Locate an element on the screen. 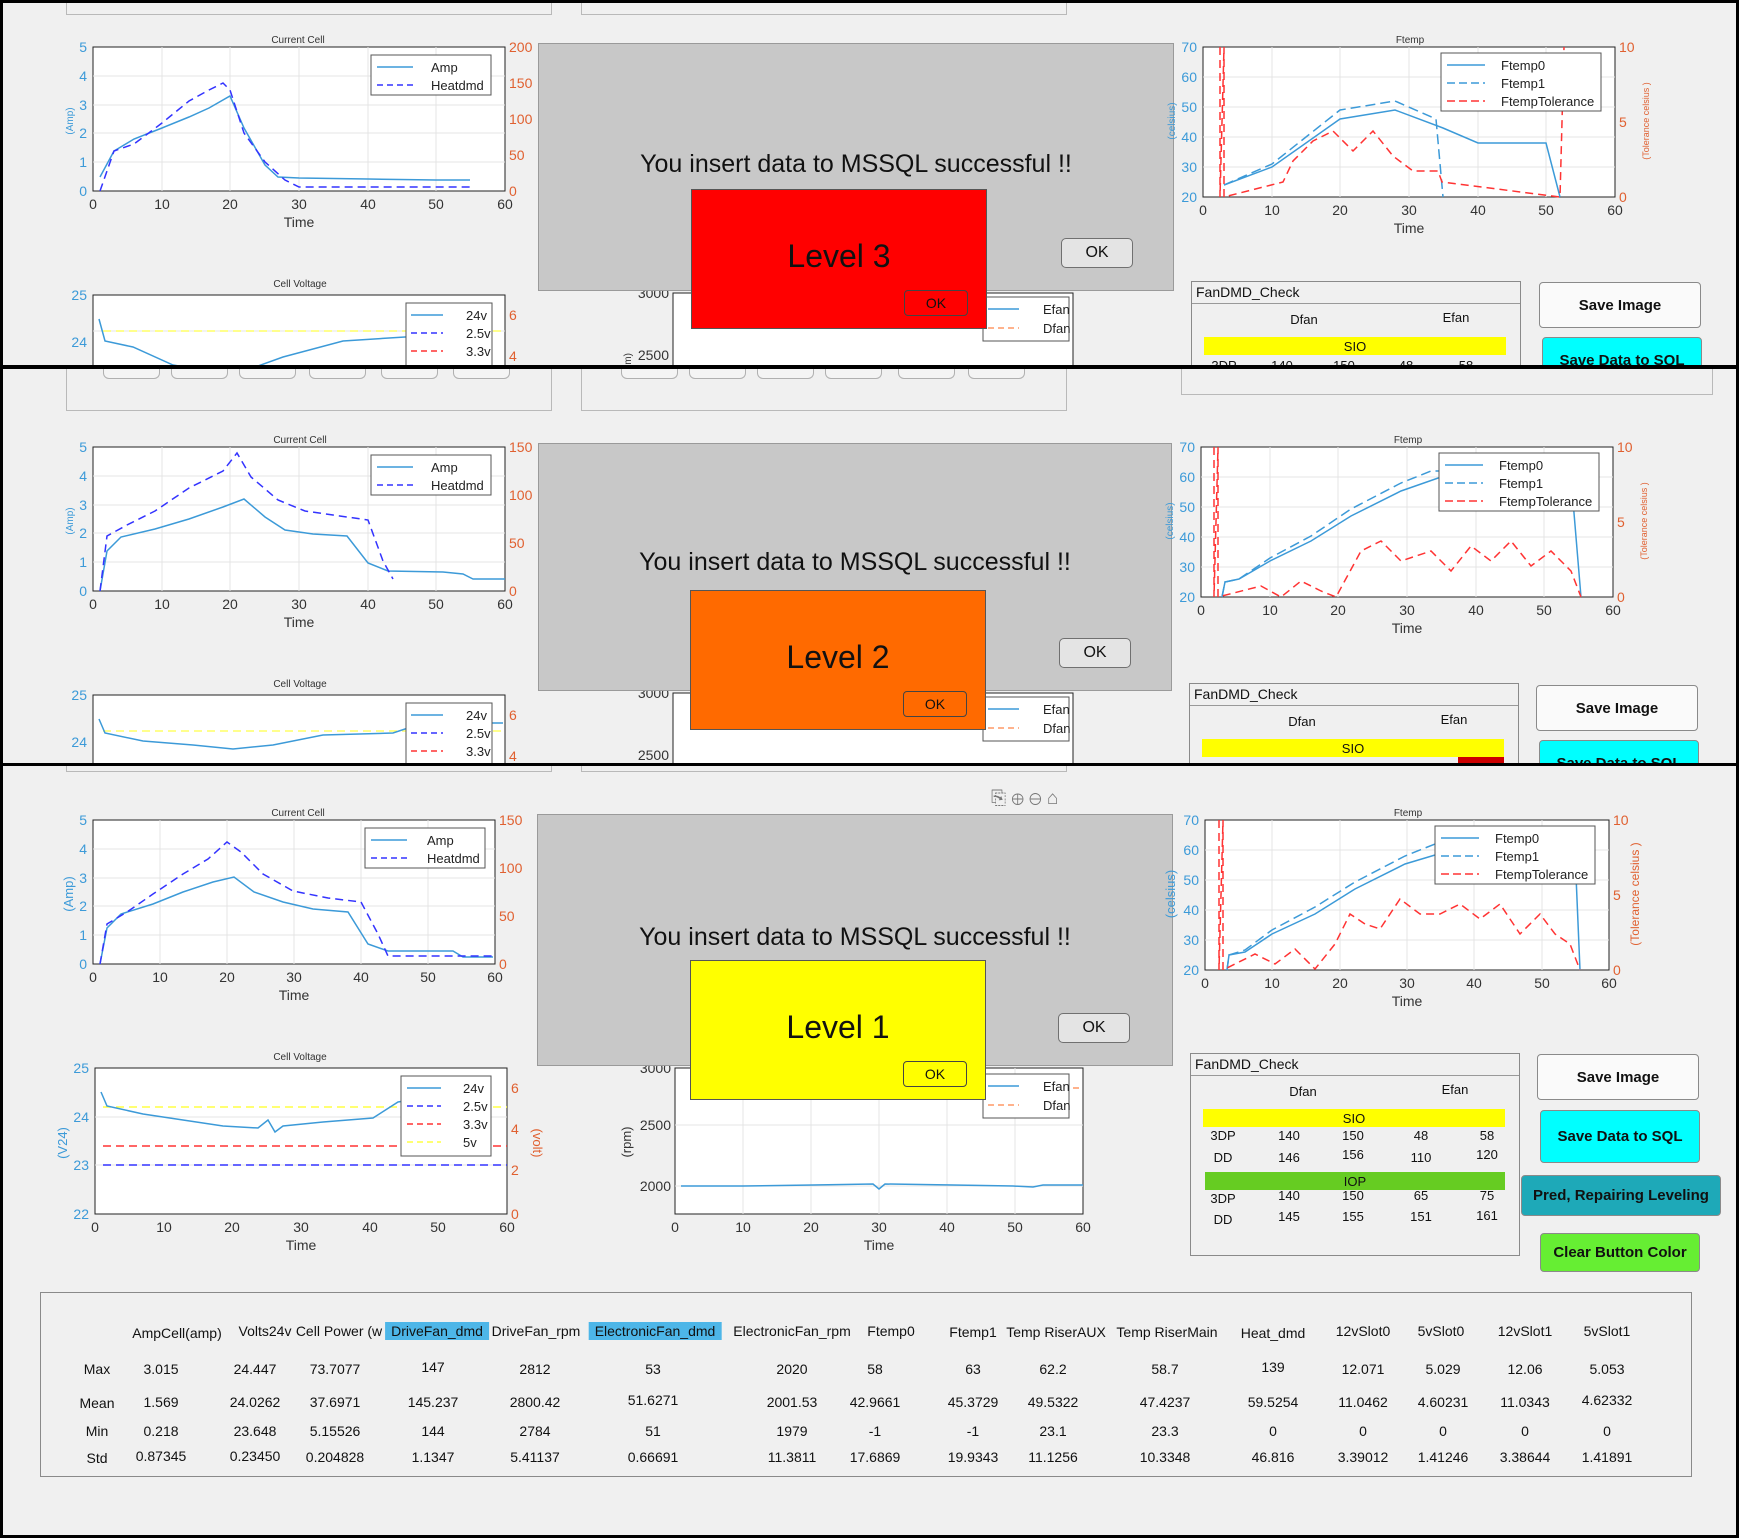 This screenshot has width=1739, height=1538. chart-label: Ftemp is located at coordinates (1408, 440).